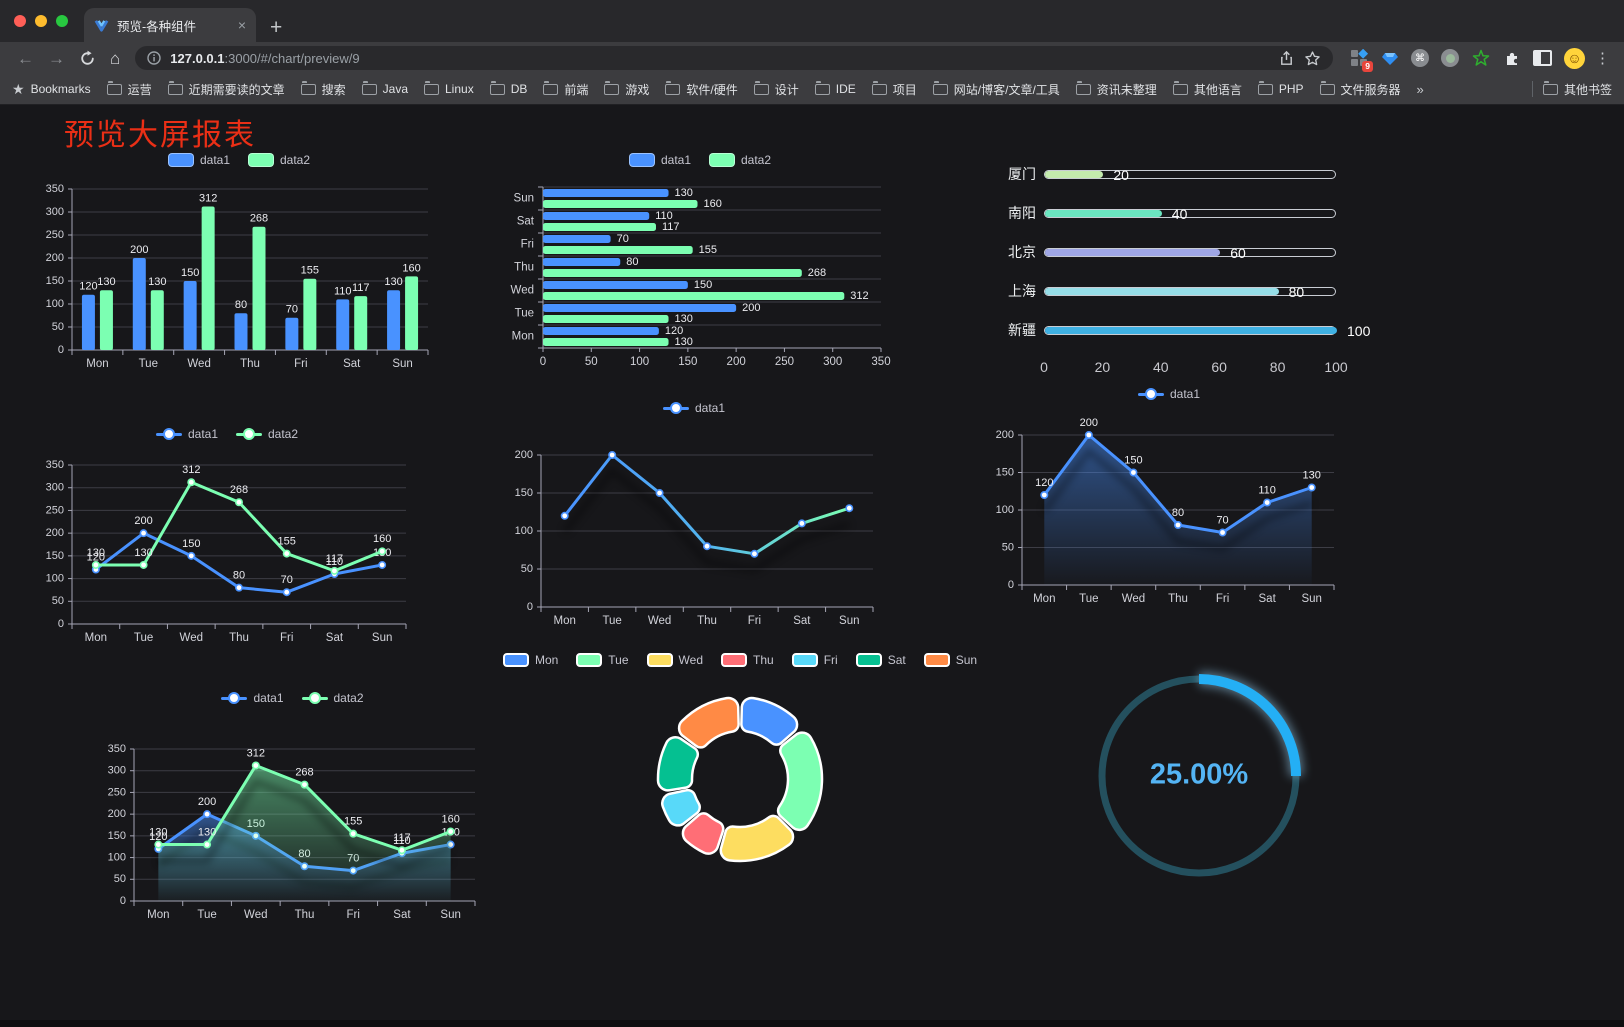 Image resolution: width=1624 pixels, height=1027 pixels. Describe the element at coordinates (1450, 58) in the screenshot. I see `recorder-extension-icon` at that location.